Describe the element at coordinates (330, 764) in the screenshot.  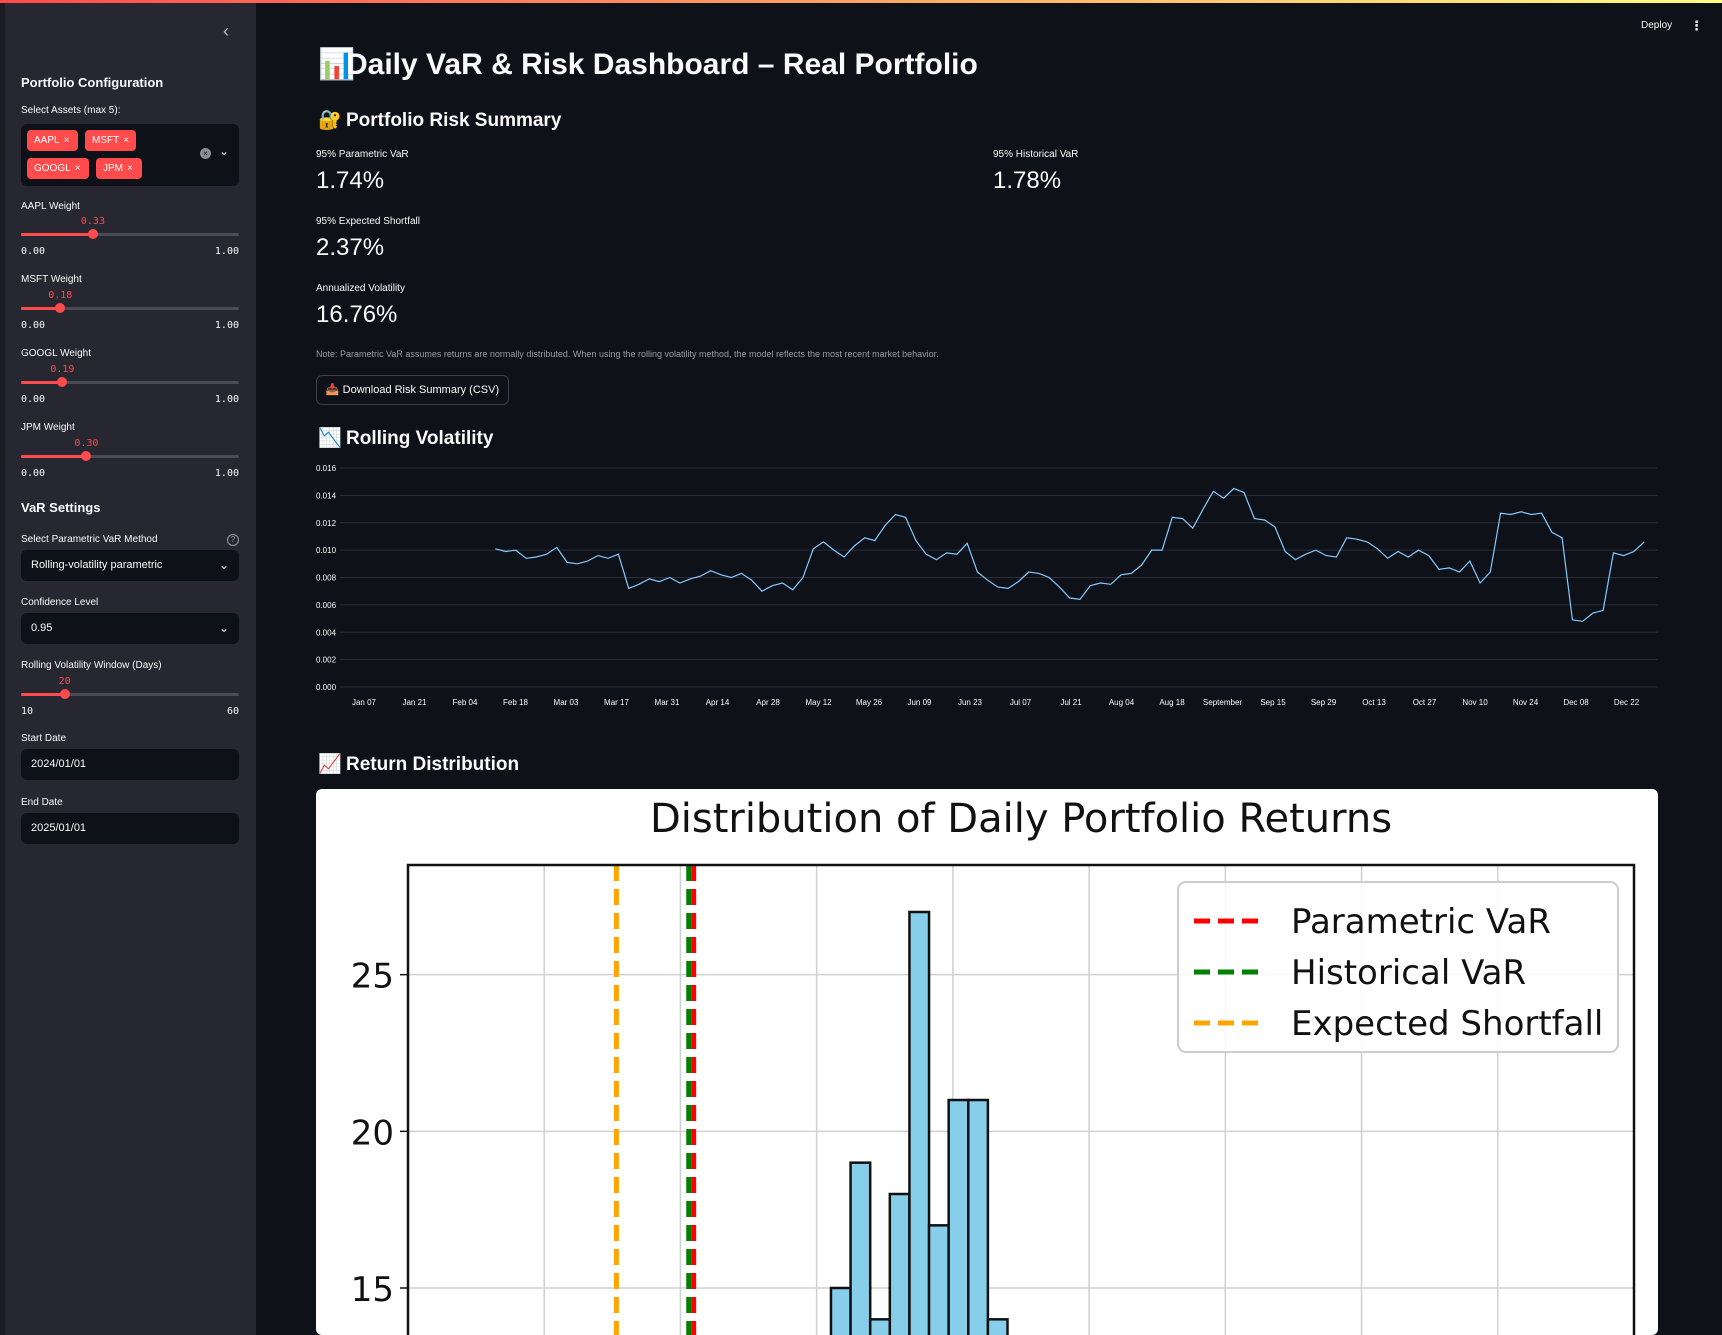
I see `chart-up-icon: 📈` at that location.